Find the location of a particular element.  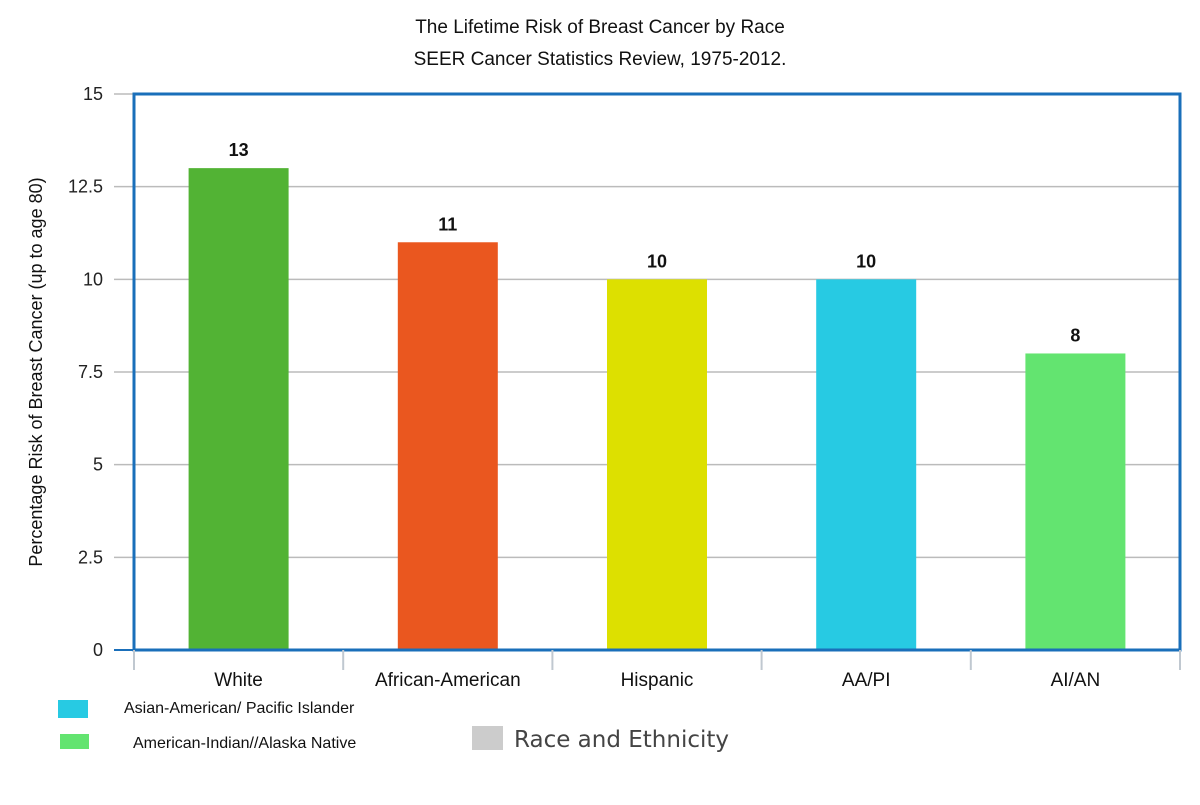

x-tick-label: AA/PI is located at coordinates (866, 680).